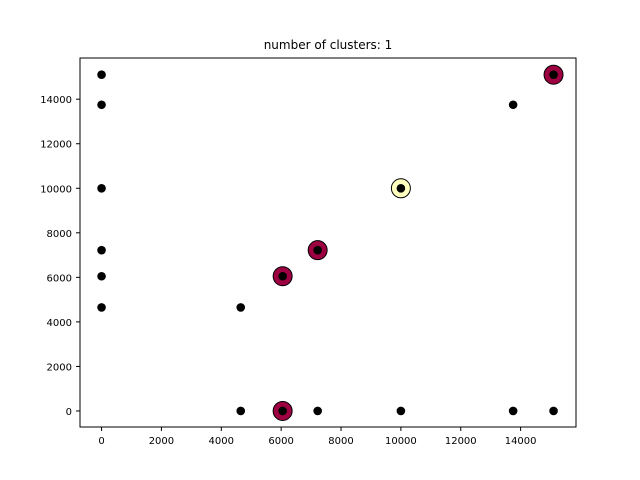 The height and width of the screenshot is (480, 640). What do you see at coordinates (56, 189) in the screenshot?
I see `y-tick-label-5: 10000` at bounding box center [56, 189].